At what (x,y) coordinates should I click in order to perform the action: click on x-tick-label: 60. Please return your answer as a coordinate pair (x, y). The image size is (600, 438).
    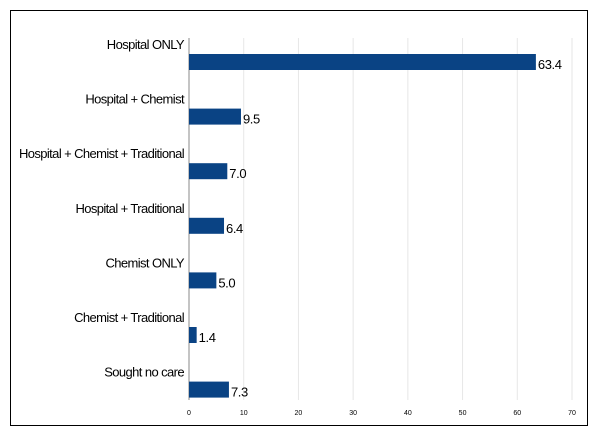
    Looking at the image, I should click on (517, 413).